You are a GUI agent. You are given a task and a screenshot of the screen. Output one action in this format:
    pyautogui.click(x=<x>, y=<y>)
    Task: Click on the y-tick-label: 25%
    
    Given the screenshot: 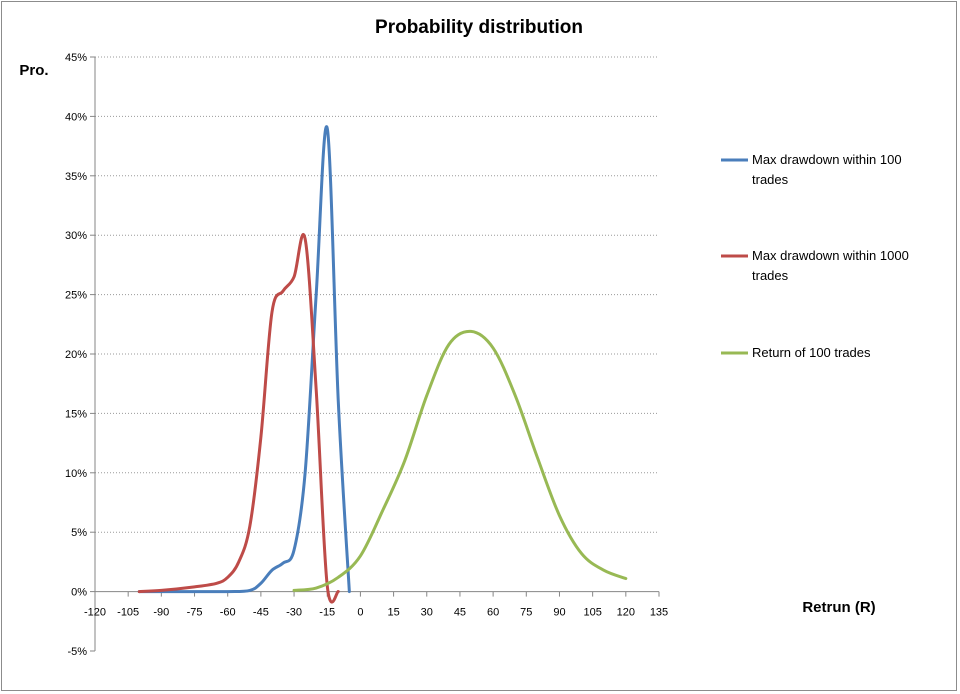 What is the action you would take?
    pyautogui.click(x=76, y=296)
    